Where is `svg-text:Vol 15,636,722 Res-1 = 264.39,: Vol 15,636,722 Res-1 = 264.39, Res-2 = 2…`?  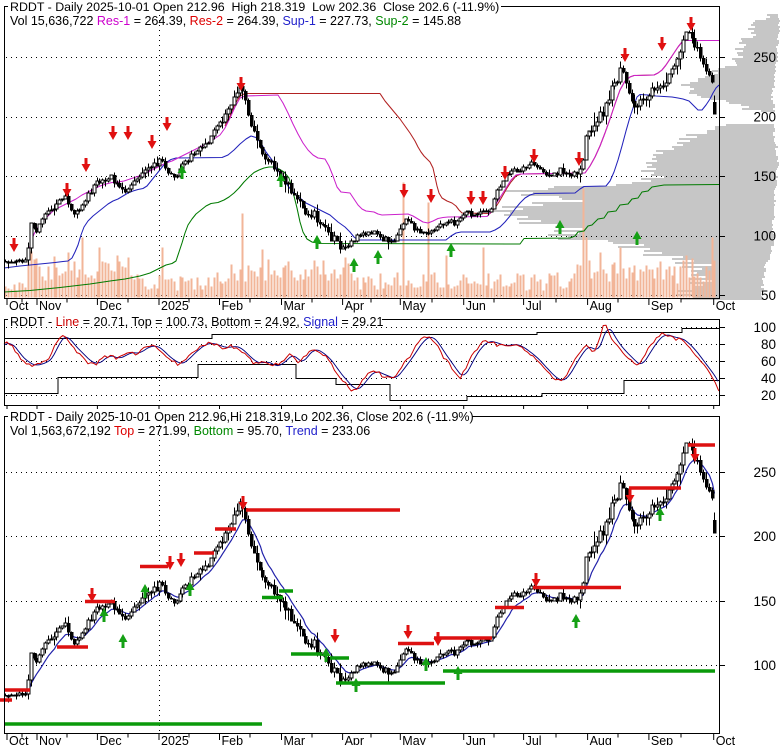
svg-text:Vol 15,636,722 Res-1 = 264.39,: Vol 15,636,722 Res-1 = 264.39, Res-2 = 2… is located at coordinates (235, 21).